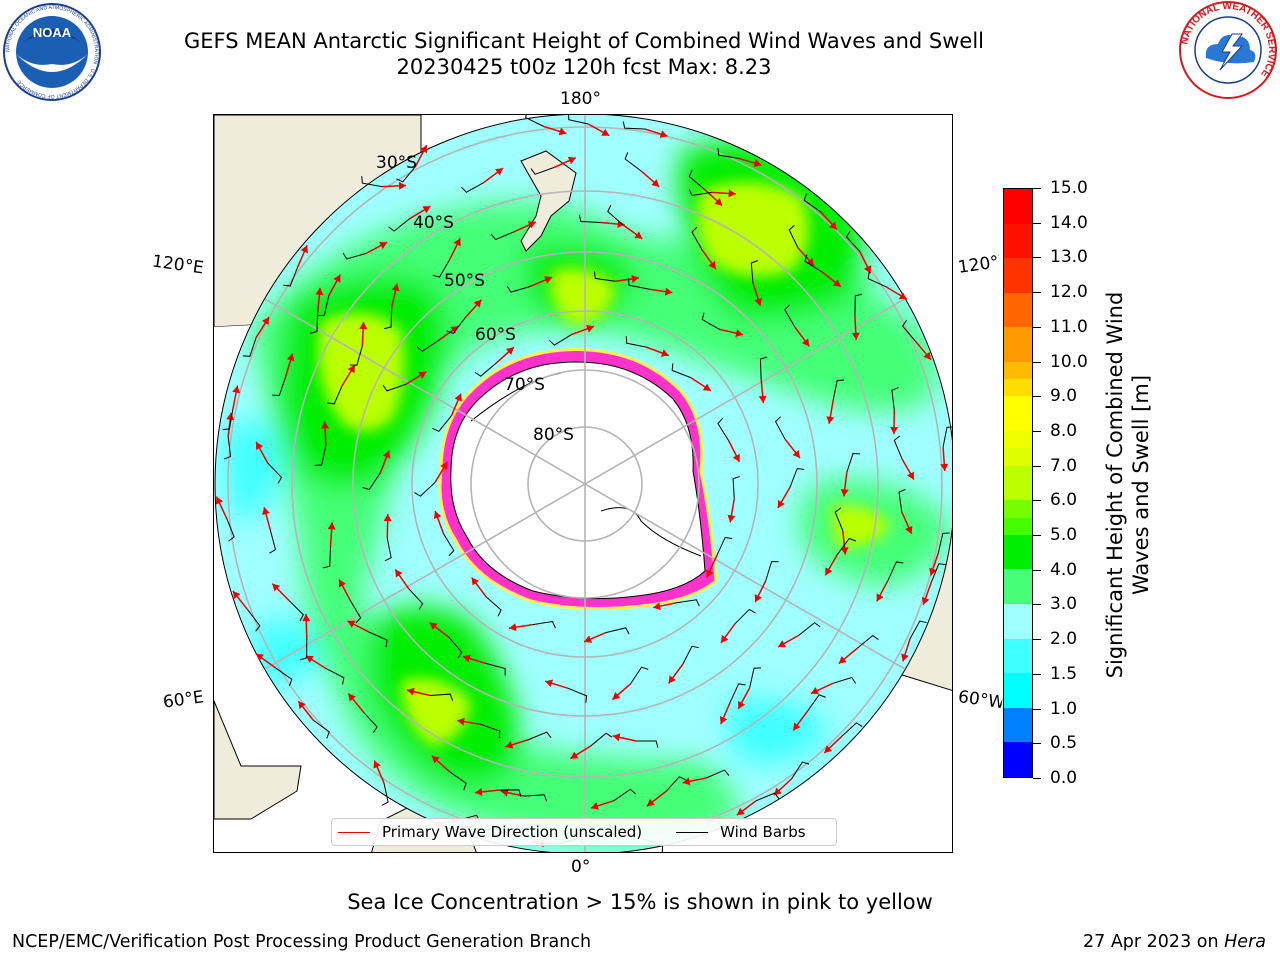  What do you see at coordinates (1064, 465) in the screenshot?
I see `colorbar-tick-label: 7.0` at bounding box center [1064, 465].